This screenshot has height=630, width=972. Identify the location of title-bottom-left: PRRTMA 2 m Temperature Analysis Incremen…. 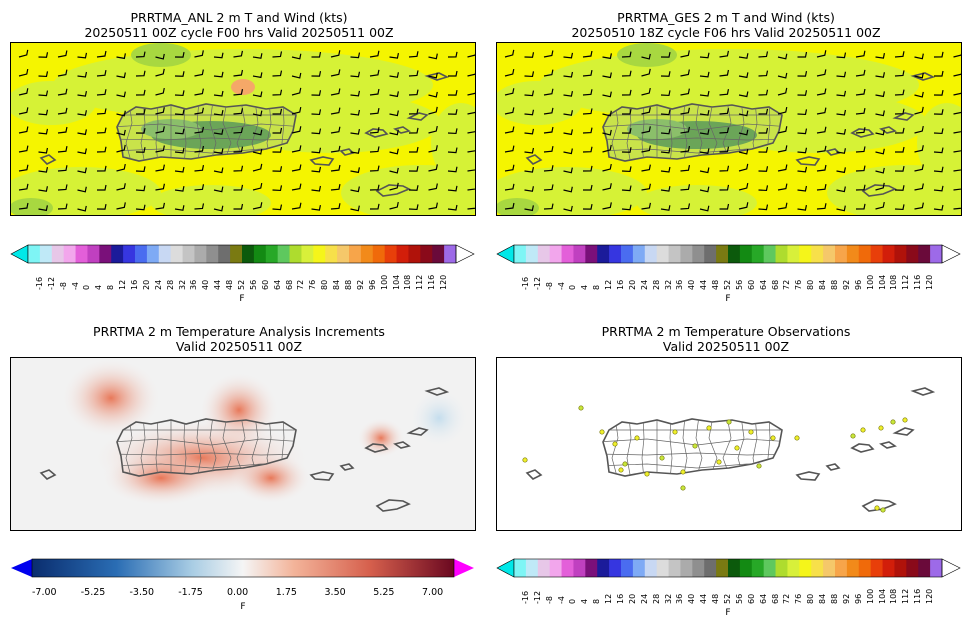
(239, 339).